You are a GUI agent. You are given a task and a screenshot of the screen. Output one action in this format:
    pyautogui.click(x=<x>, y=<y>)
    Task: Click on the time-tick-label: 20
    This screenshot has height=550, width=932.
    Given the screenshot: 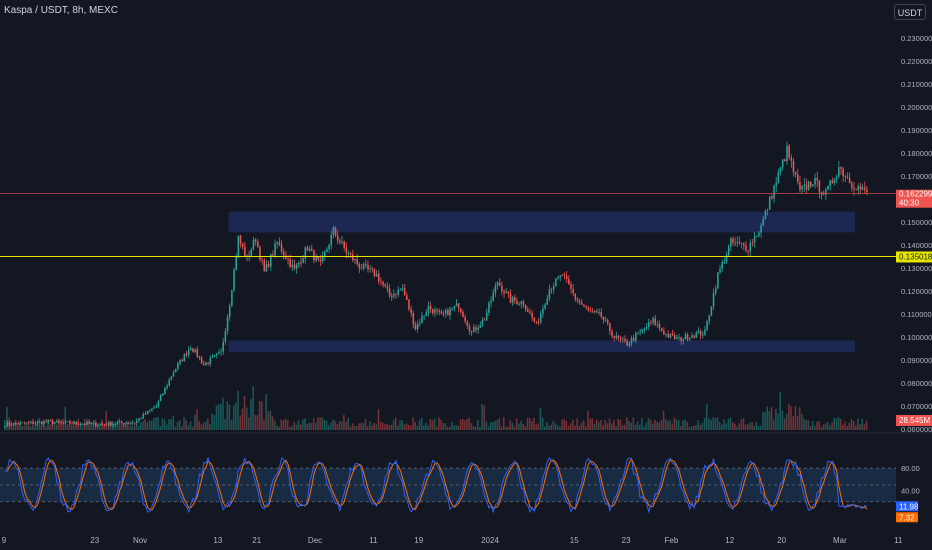 What is the action you would take?
    pyautogui.click(x=781, y=540)
    